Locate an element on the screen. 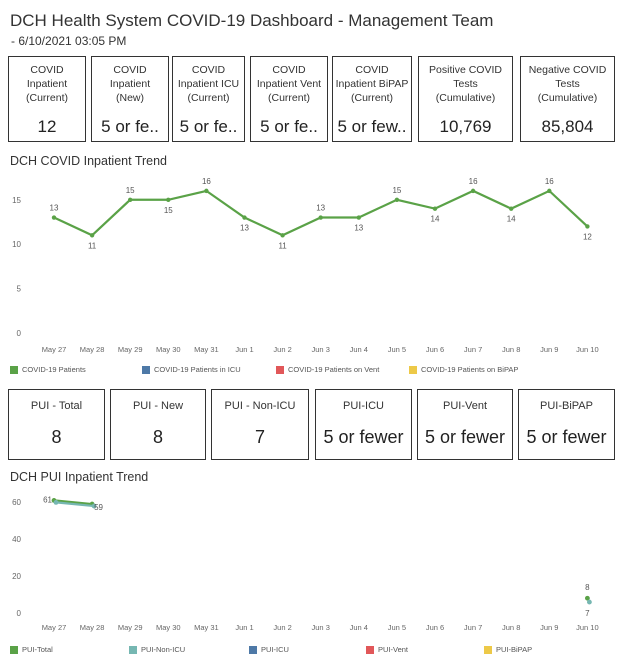  y-tick-label: 10 is located at coordinates (16, 244).